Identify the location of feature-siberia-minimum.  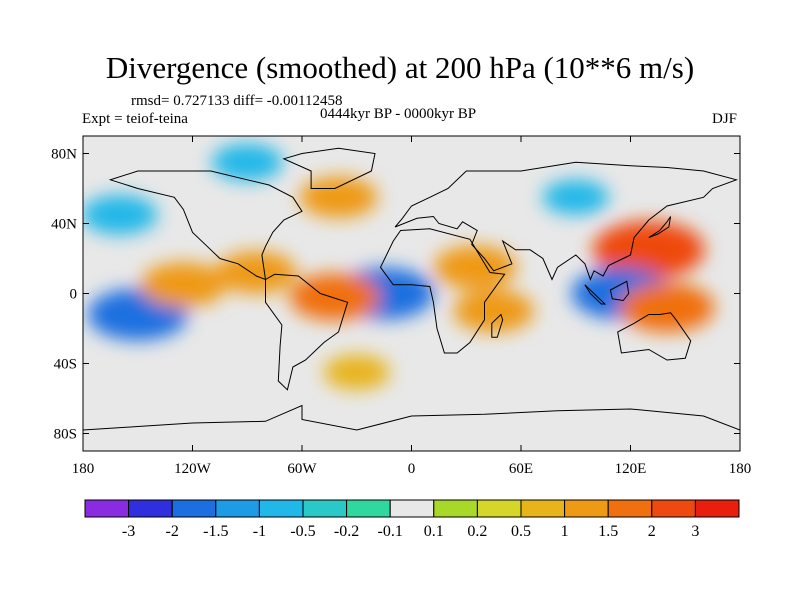
(575, 197).